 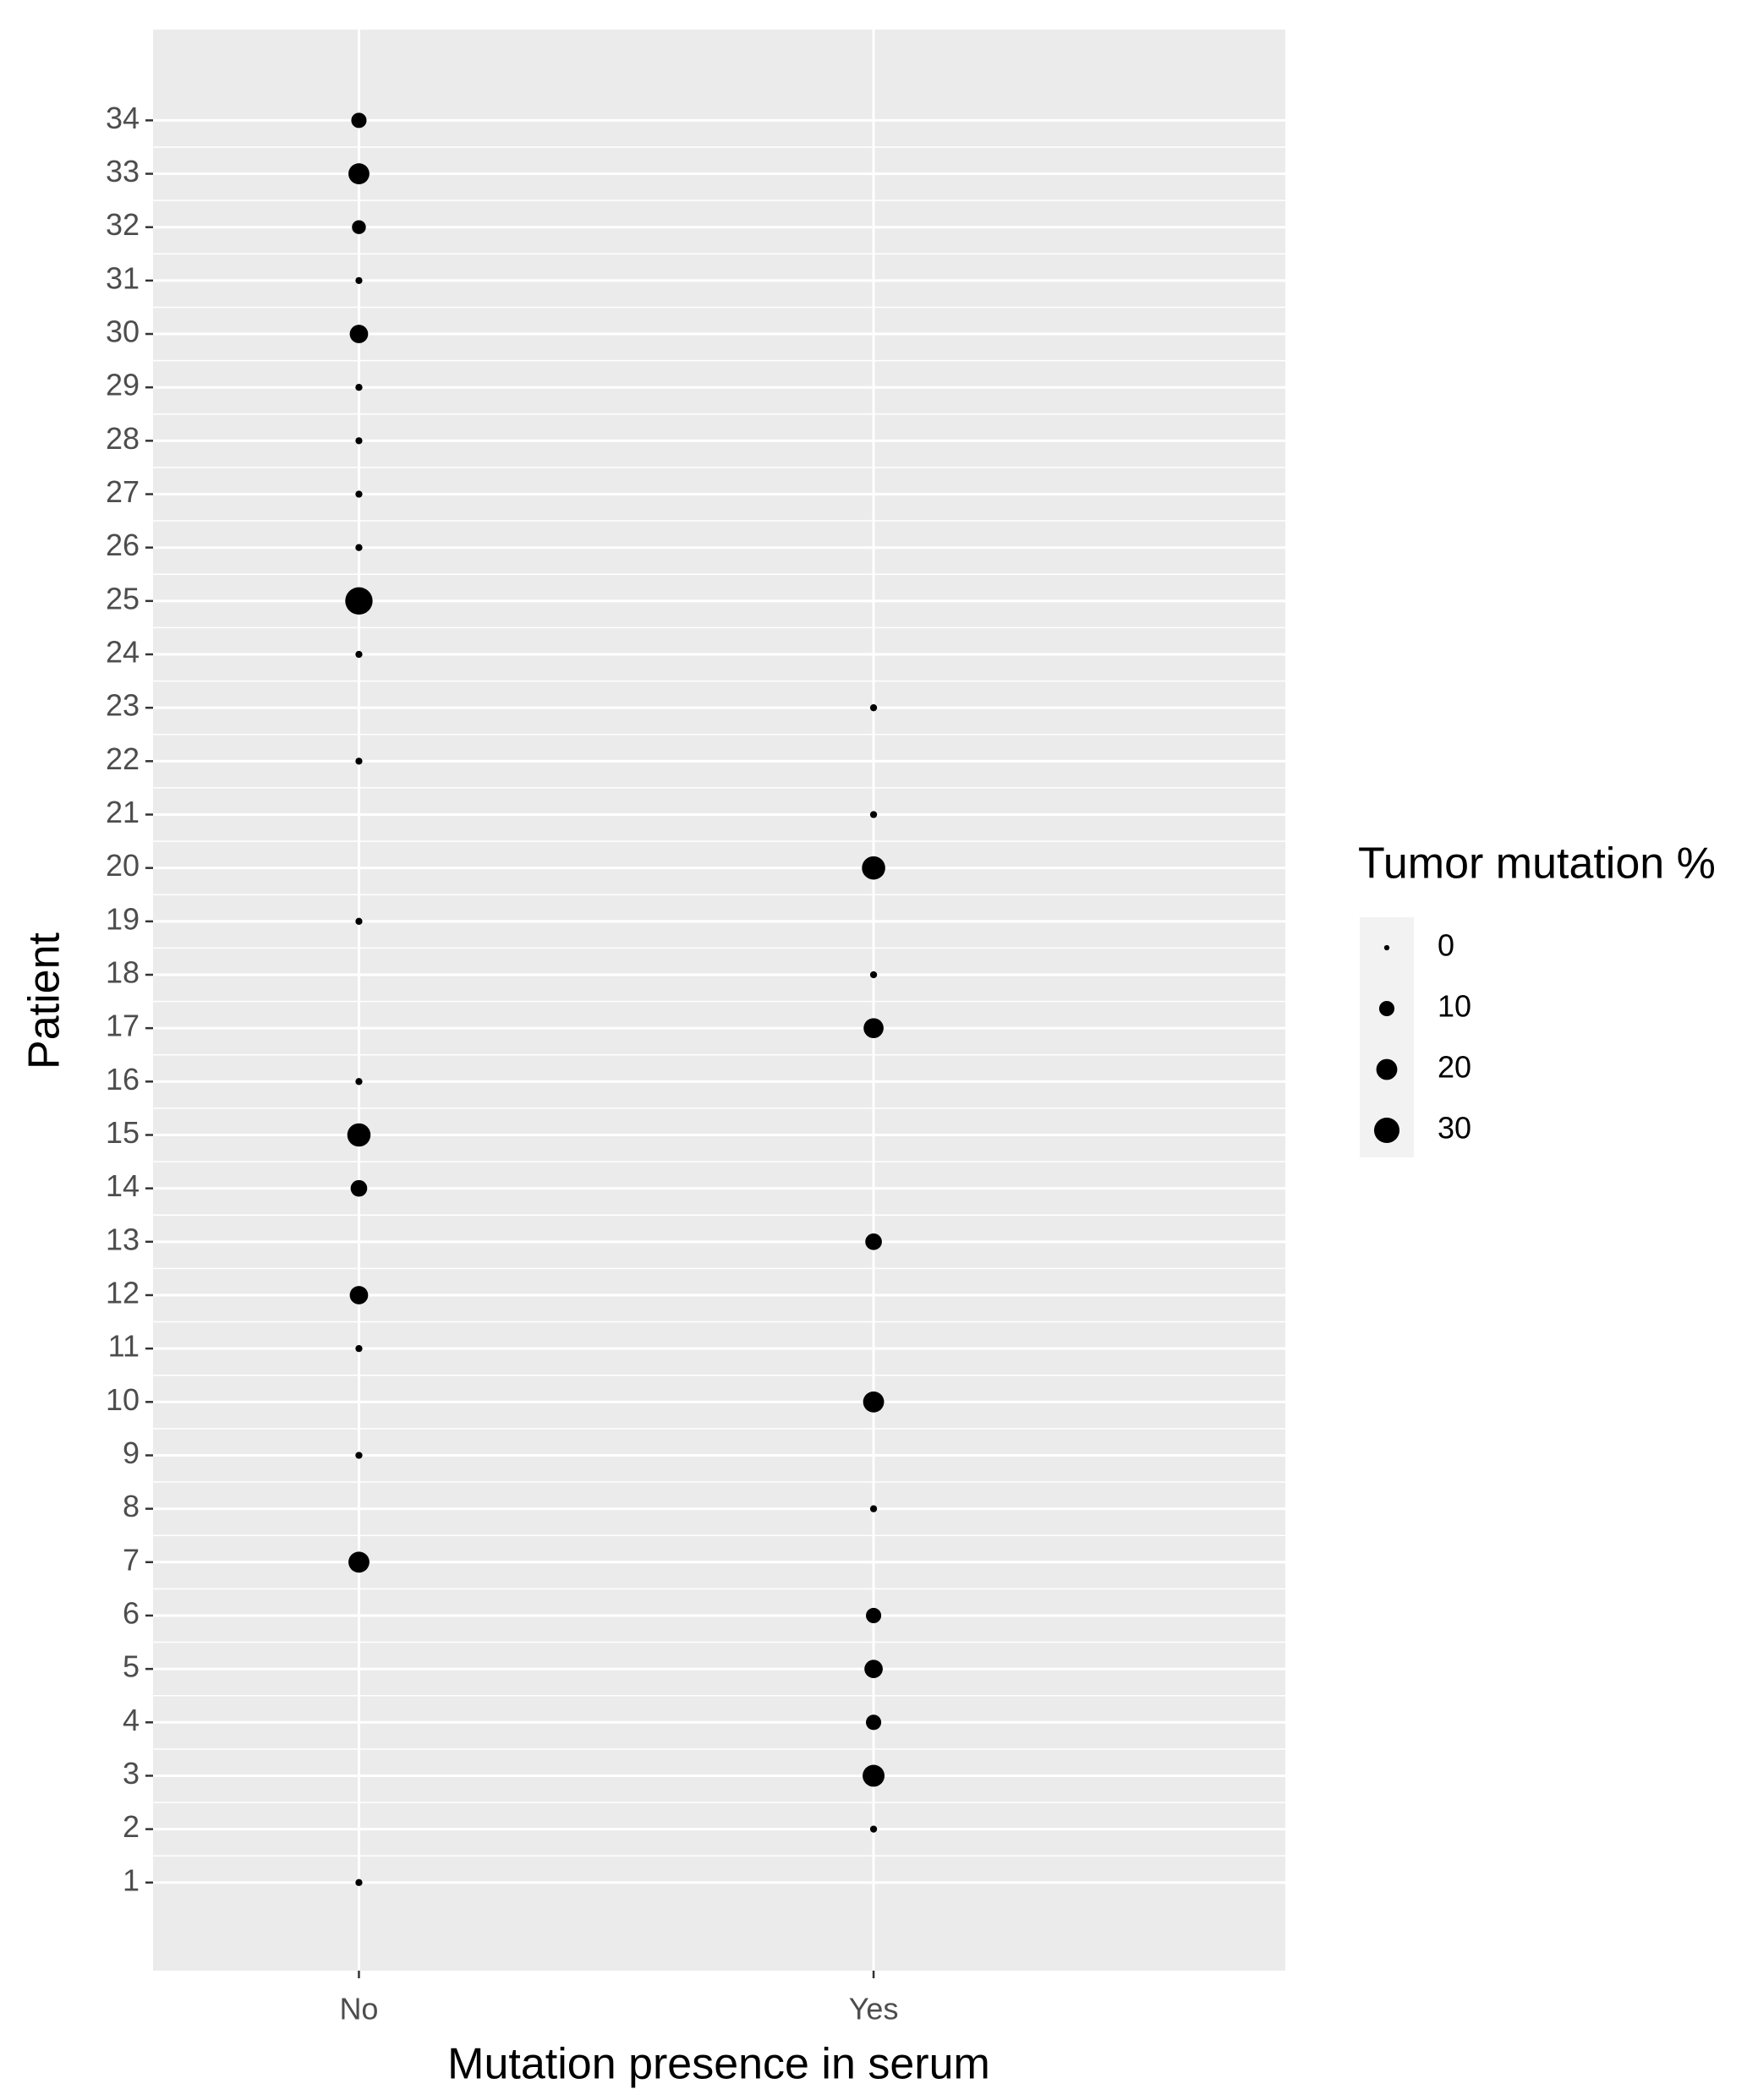 What do you see at coordinates (123, 598) in the screenshot?
I see `y-tick-label: 25` at bounding box center [123, 598].